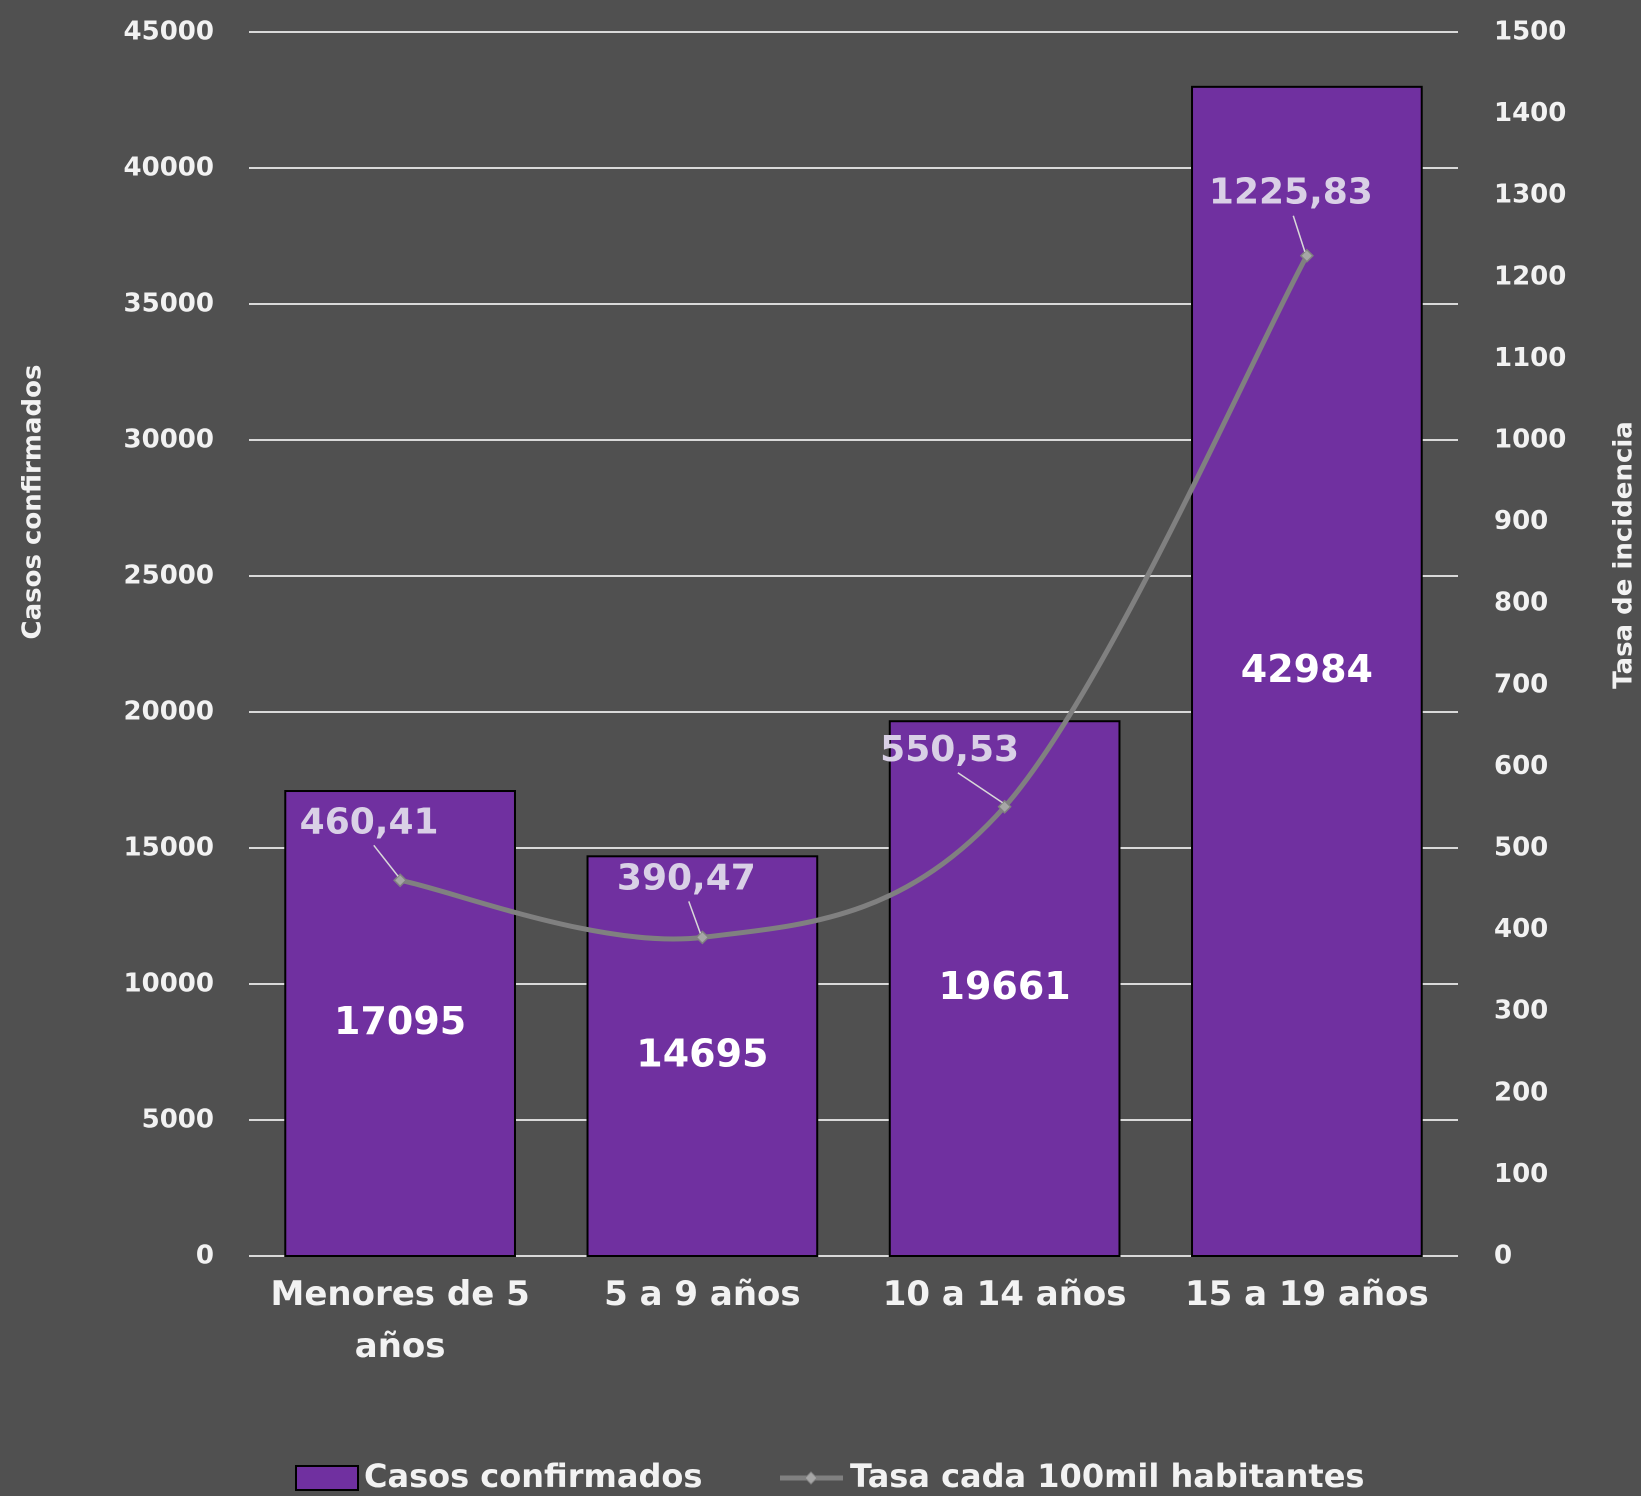 The height and width of the screenshot is (1496, 1641). Describe the element at coordinates (169, 304) in the screenshot. I see `y-tick-label: 35000` at that location.